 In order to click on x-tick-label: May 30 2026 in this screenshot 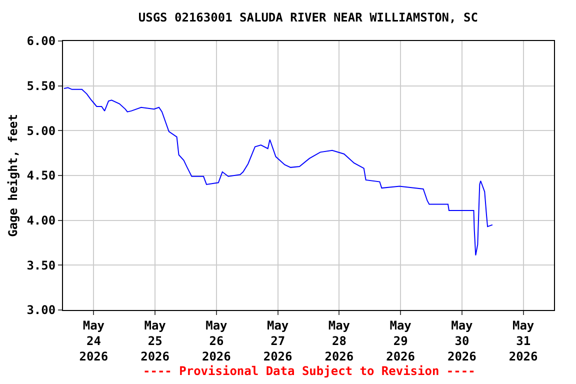, I will do `click(461, 341)`.